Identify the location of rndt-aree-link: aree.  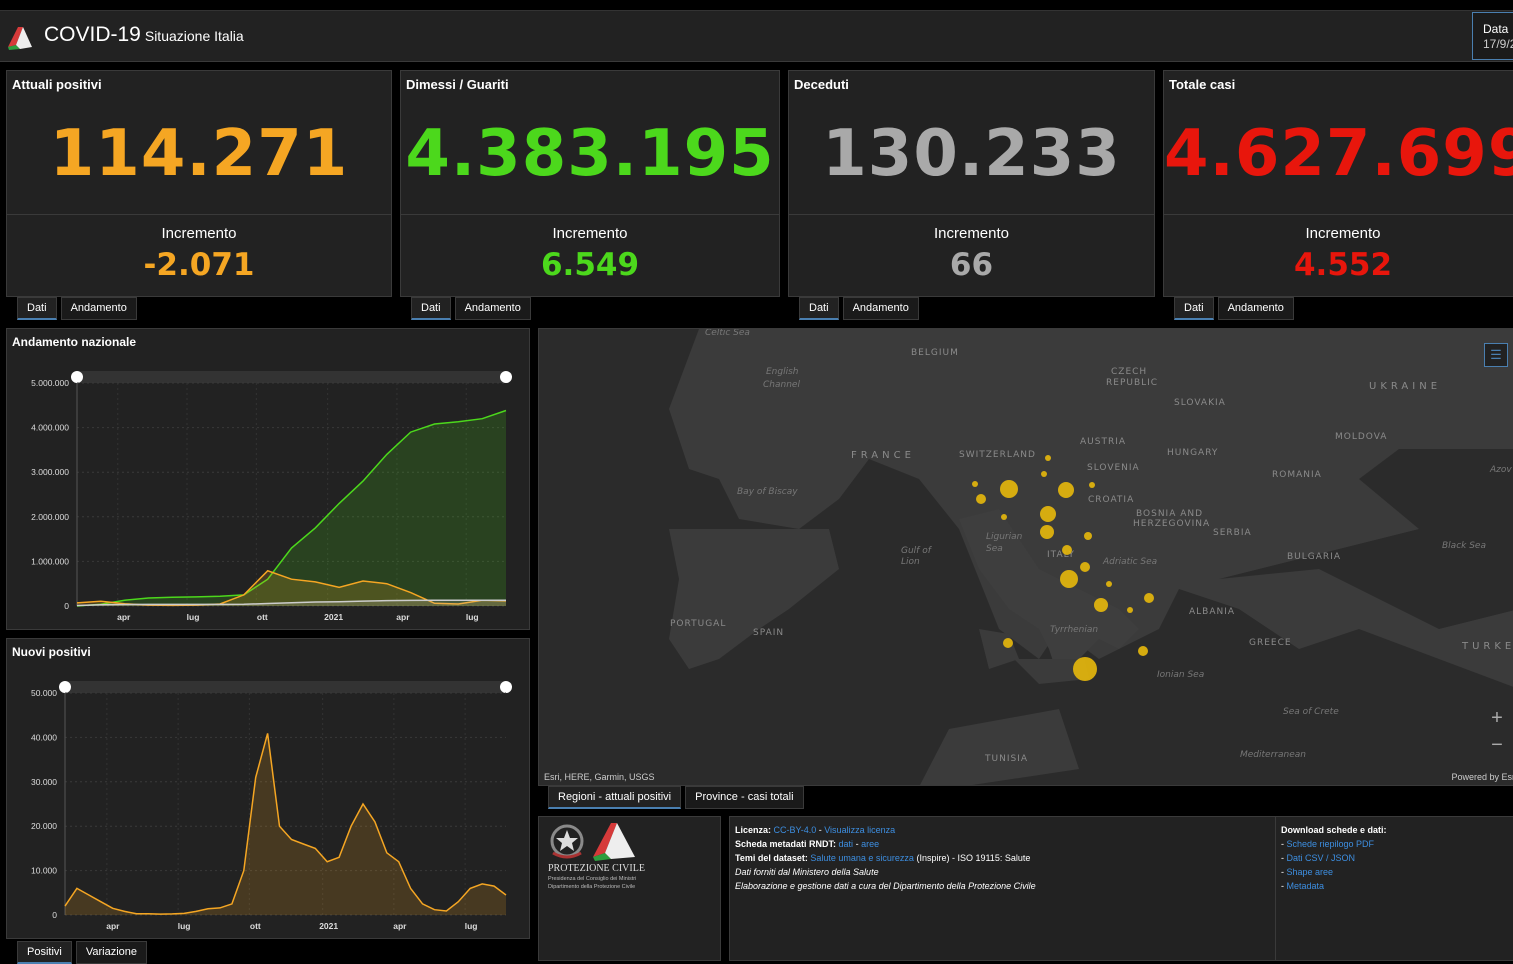
(870, 844).